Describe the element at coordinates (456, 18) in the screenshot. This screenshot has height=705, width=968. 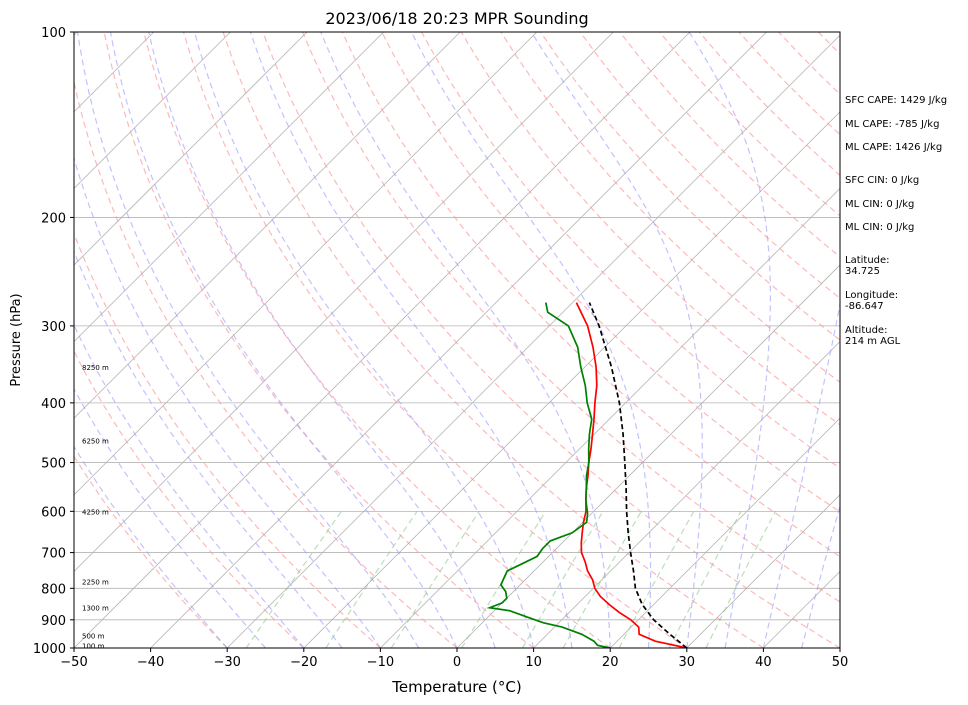
I see `chart-title: 2023/06/18 20:23 MPR Sounding` at that location.